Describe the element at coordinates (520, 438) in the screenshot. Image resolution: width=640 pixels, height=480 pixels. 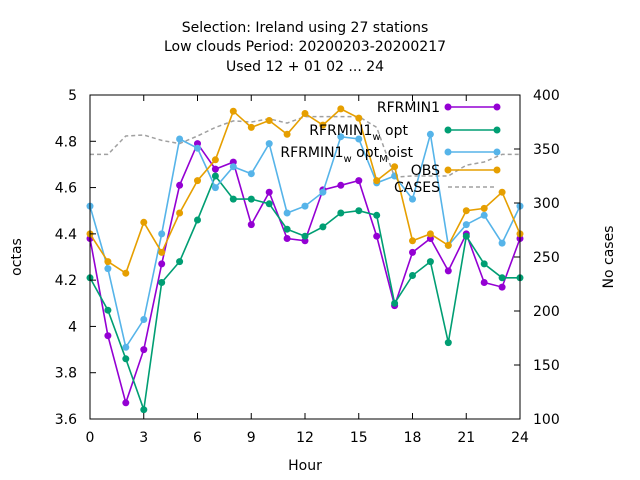
I see `x-tick-label: 24` at that location.